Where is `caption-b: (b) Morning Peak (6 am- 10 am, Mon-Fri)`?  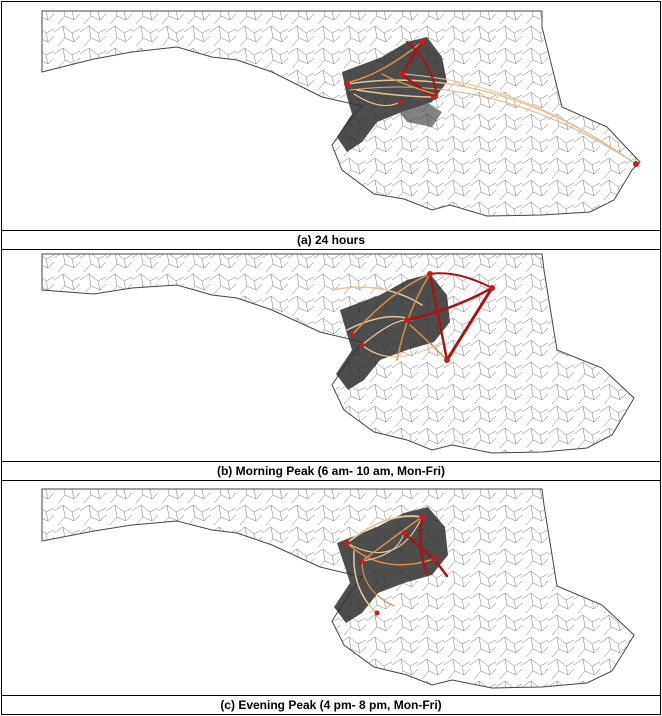 caption-b: (b) Morning Peak (6 am- 10 am, Mon-Fri) is located at coordinates (331, 471).